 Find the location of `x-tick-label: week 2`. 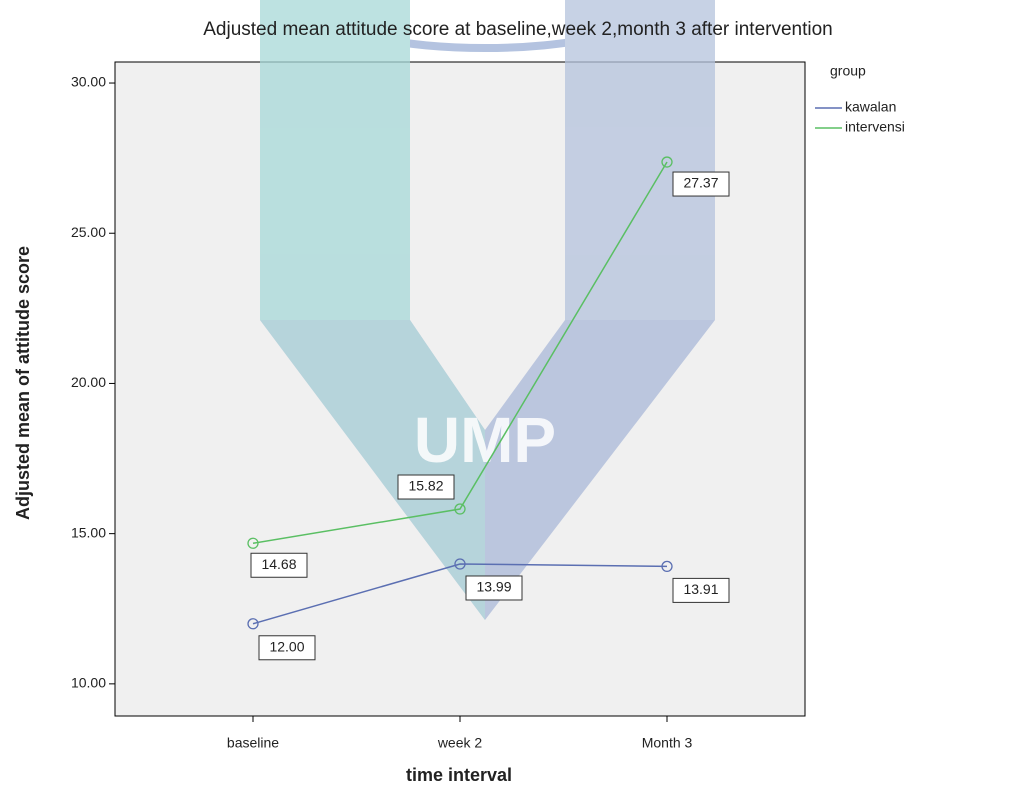

x-tick-label: week 2 is located at coordinates (460, 743).